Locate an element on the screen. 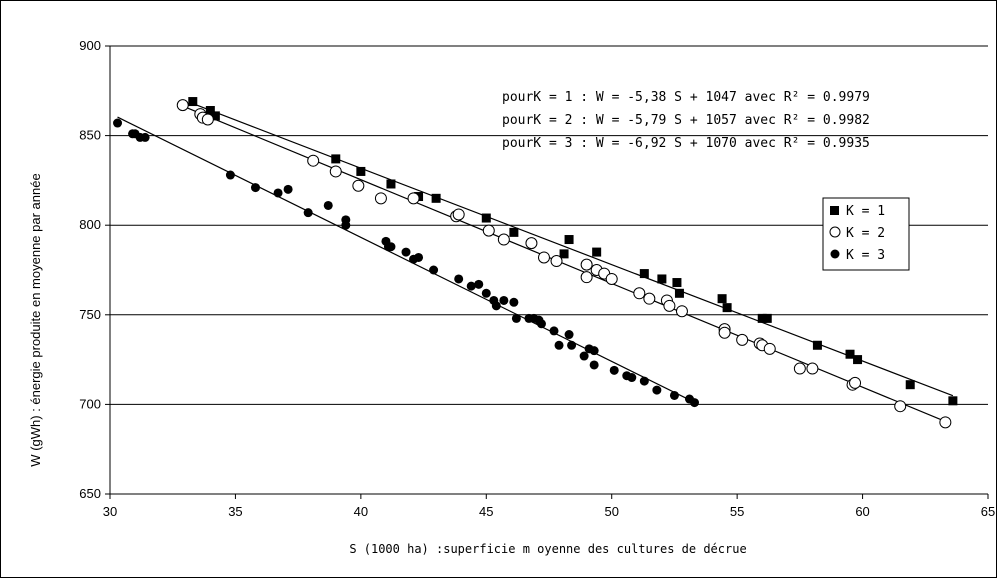 The height and width of the screenshot is (578, 997). legend-marker-k2 is located at coordinates (835, 232).